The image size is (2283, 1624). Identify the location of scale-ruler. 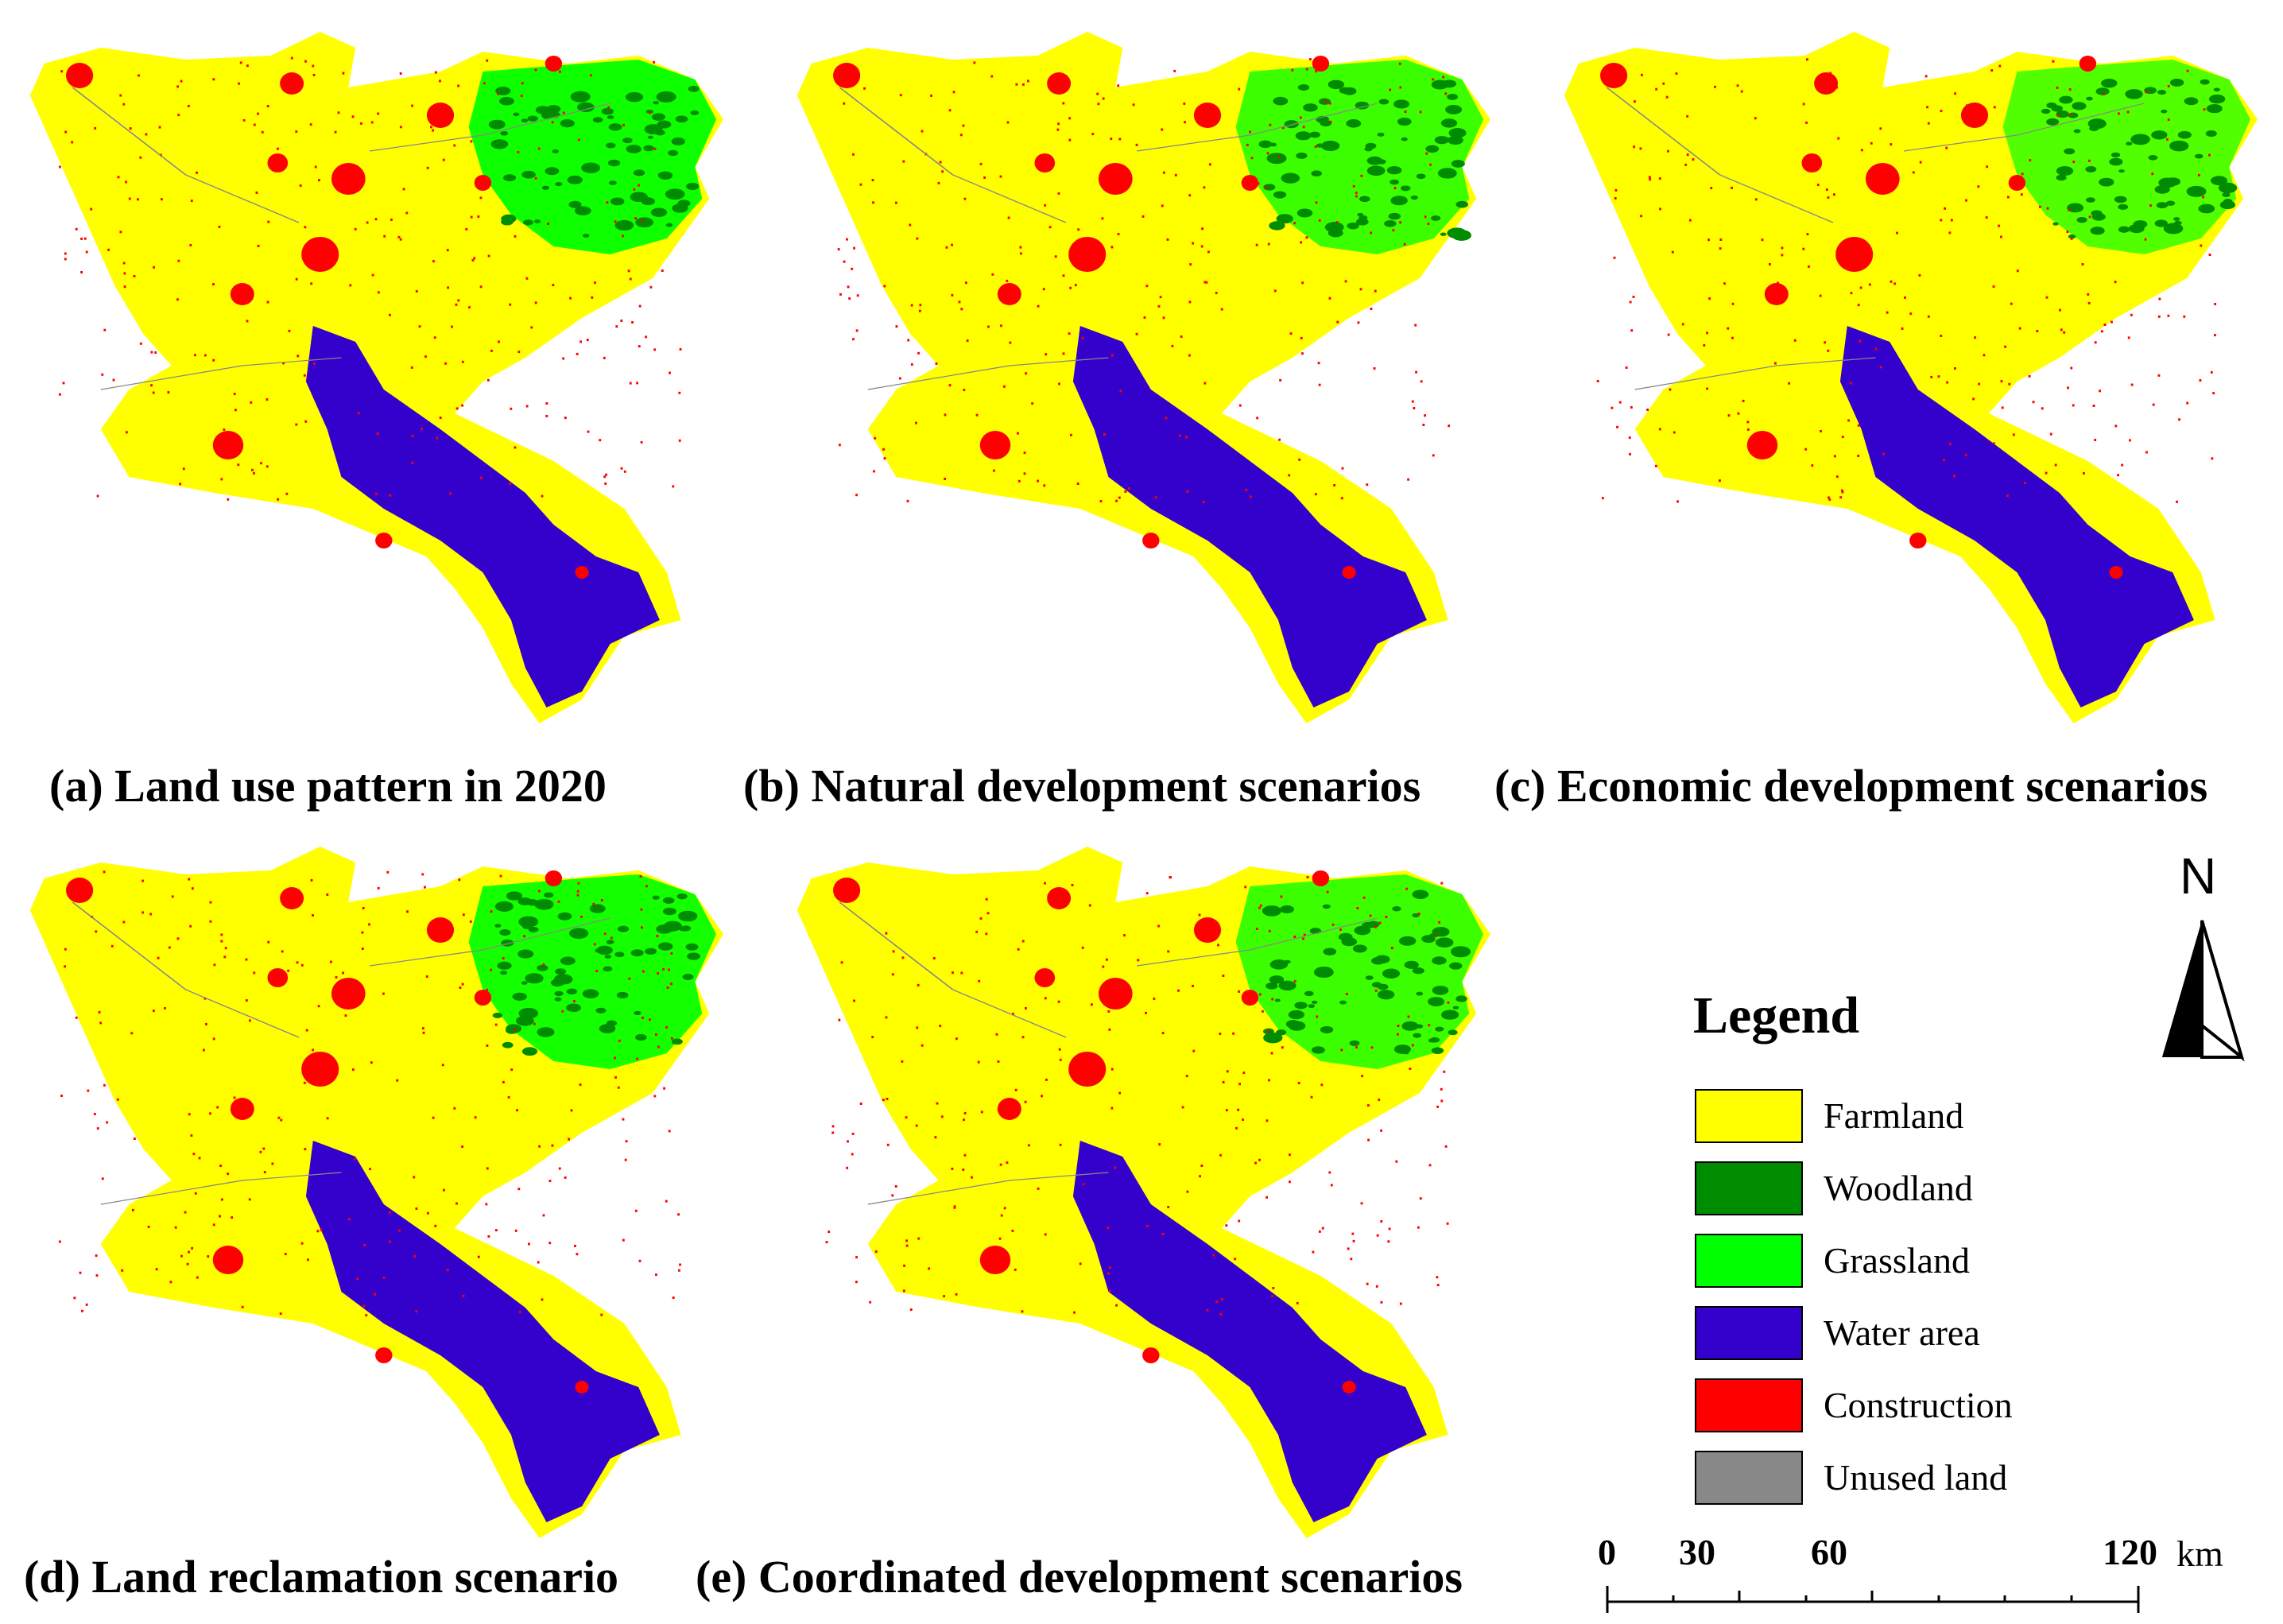
(1873, 1599).